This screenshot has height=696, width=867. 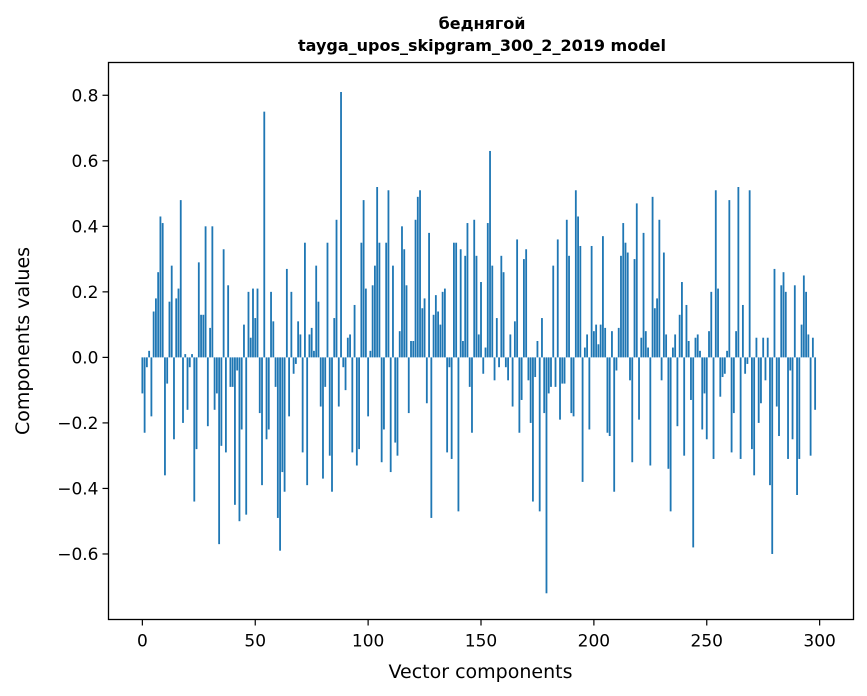 I want to click on chart-subtitle: tayga_upos_skipgram_300_2_2019 model, so click(x=482, y=45).